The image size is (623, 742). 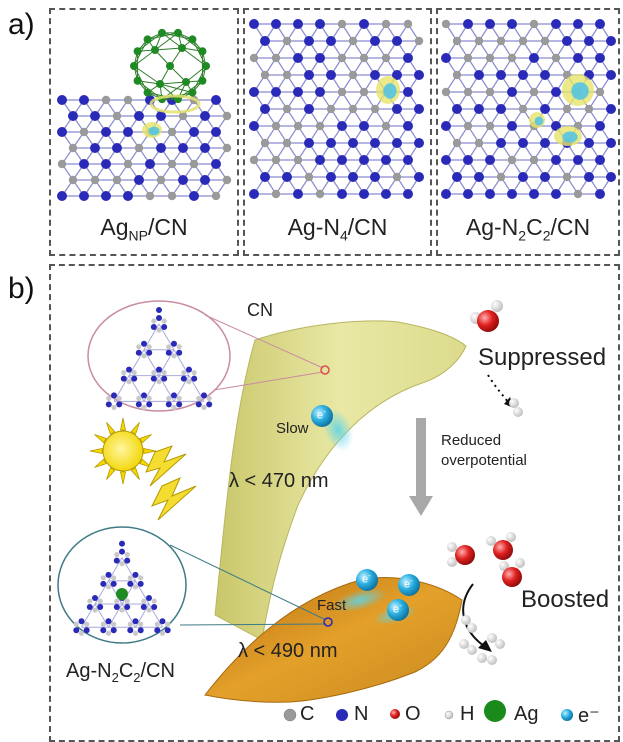 I want to click on ag-nanoparticle, so click(x=170, y=71).